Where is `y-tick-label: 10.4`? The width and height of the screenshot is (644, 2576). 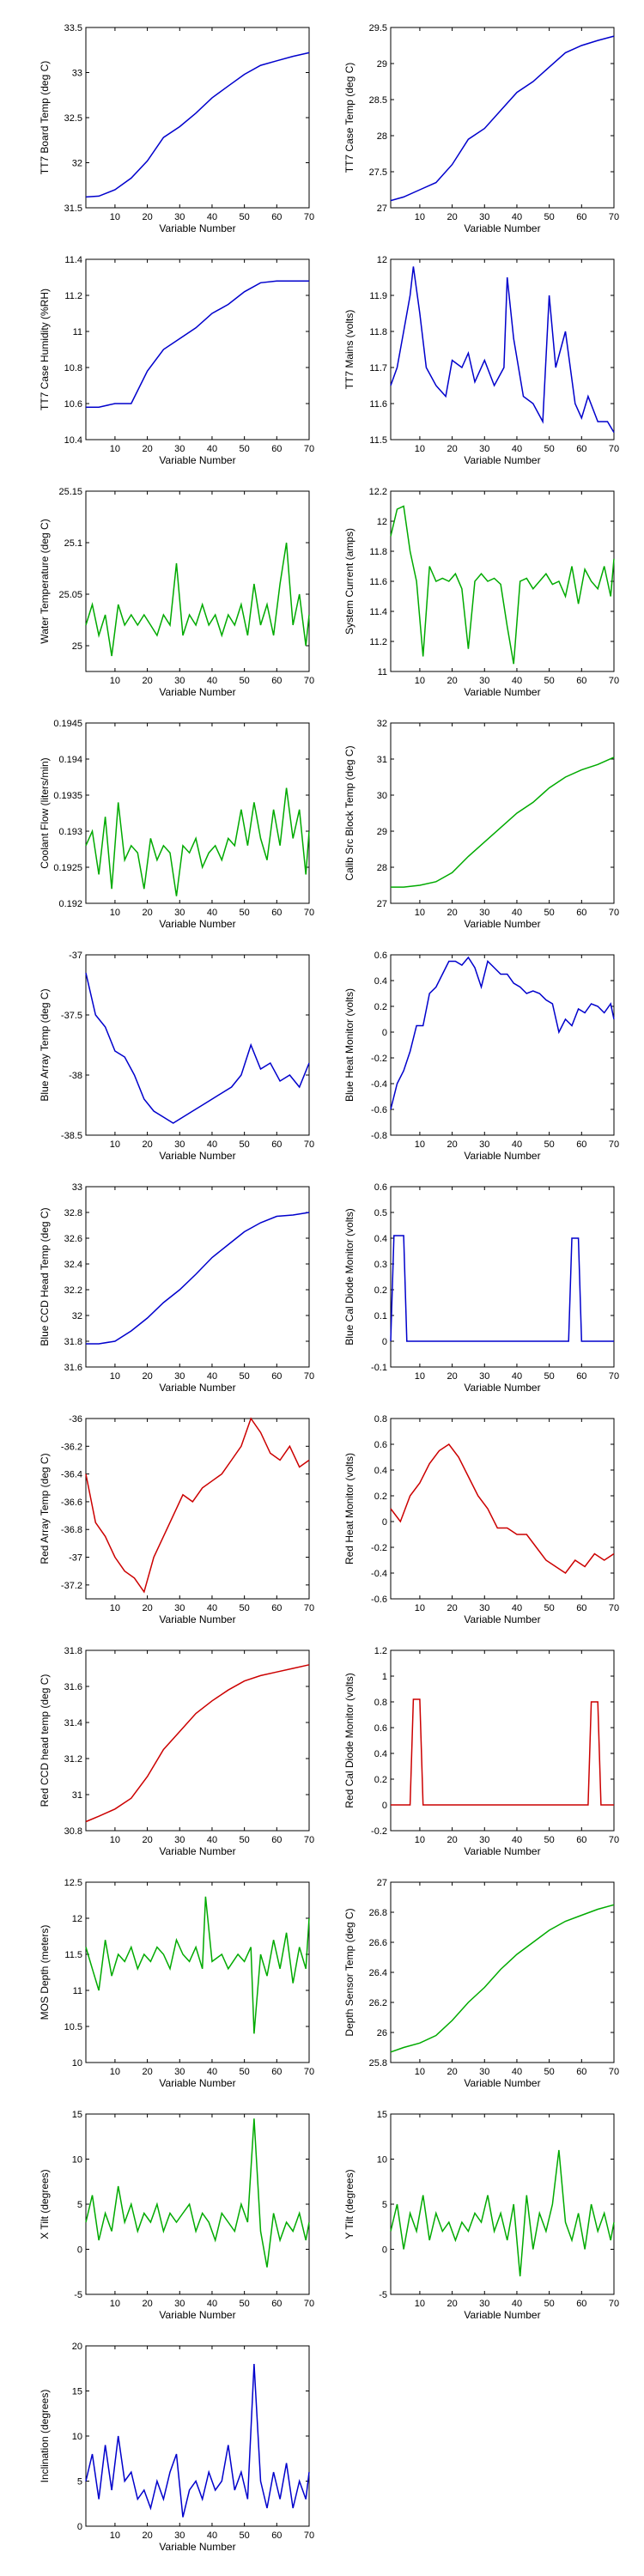 y-tick-label: 10.4 is located at coordinates (73, 441).